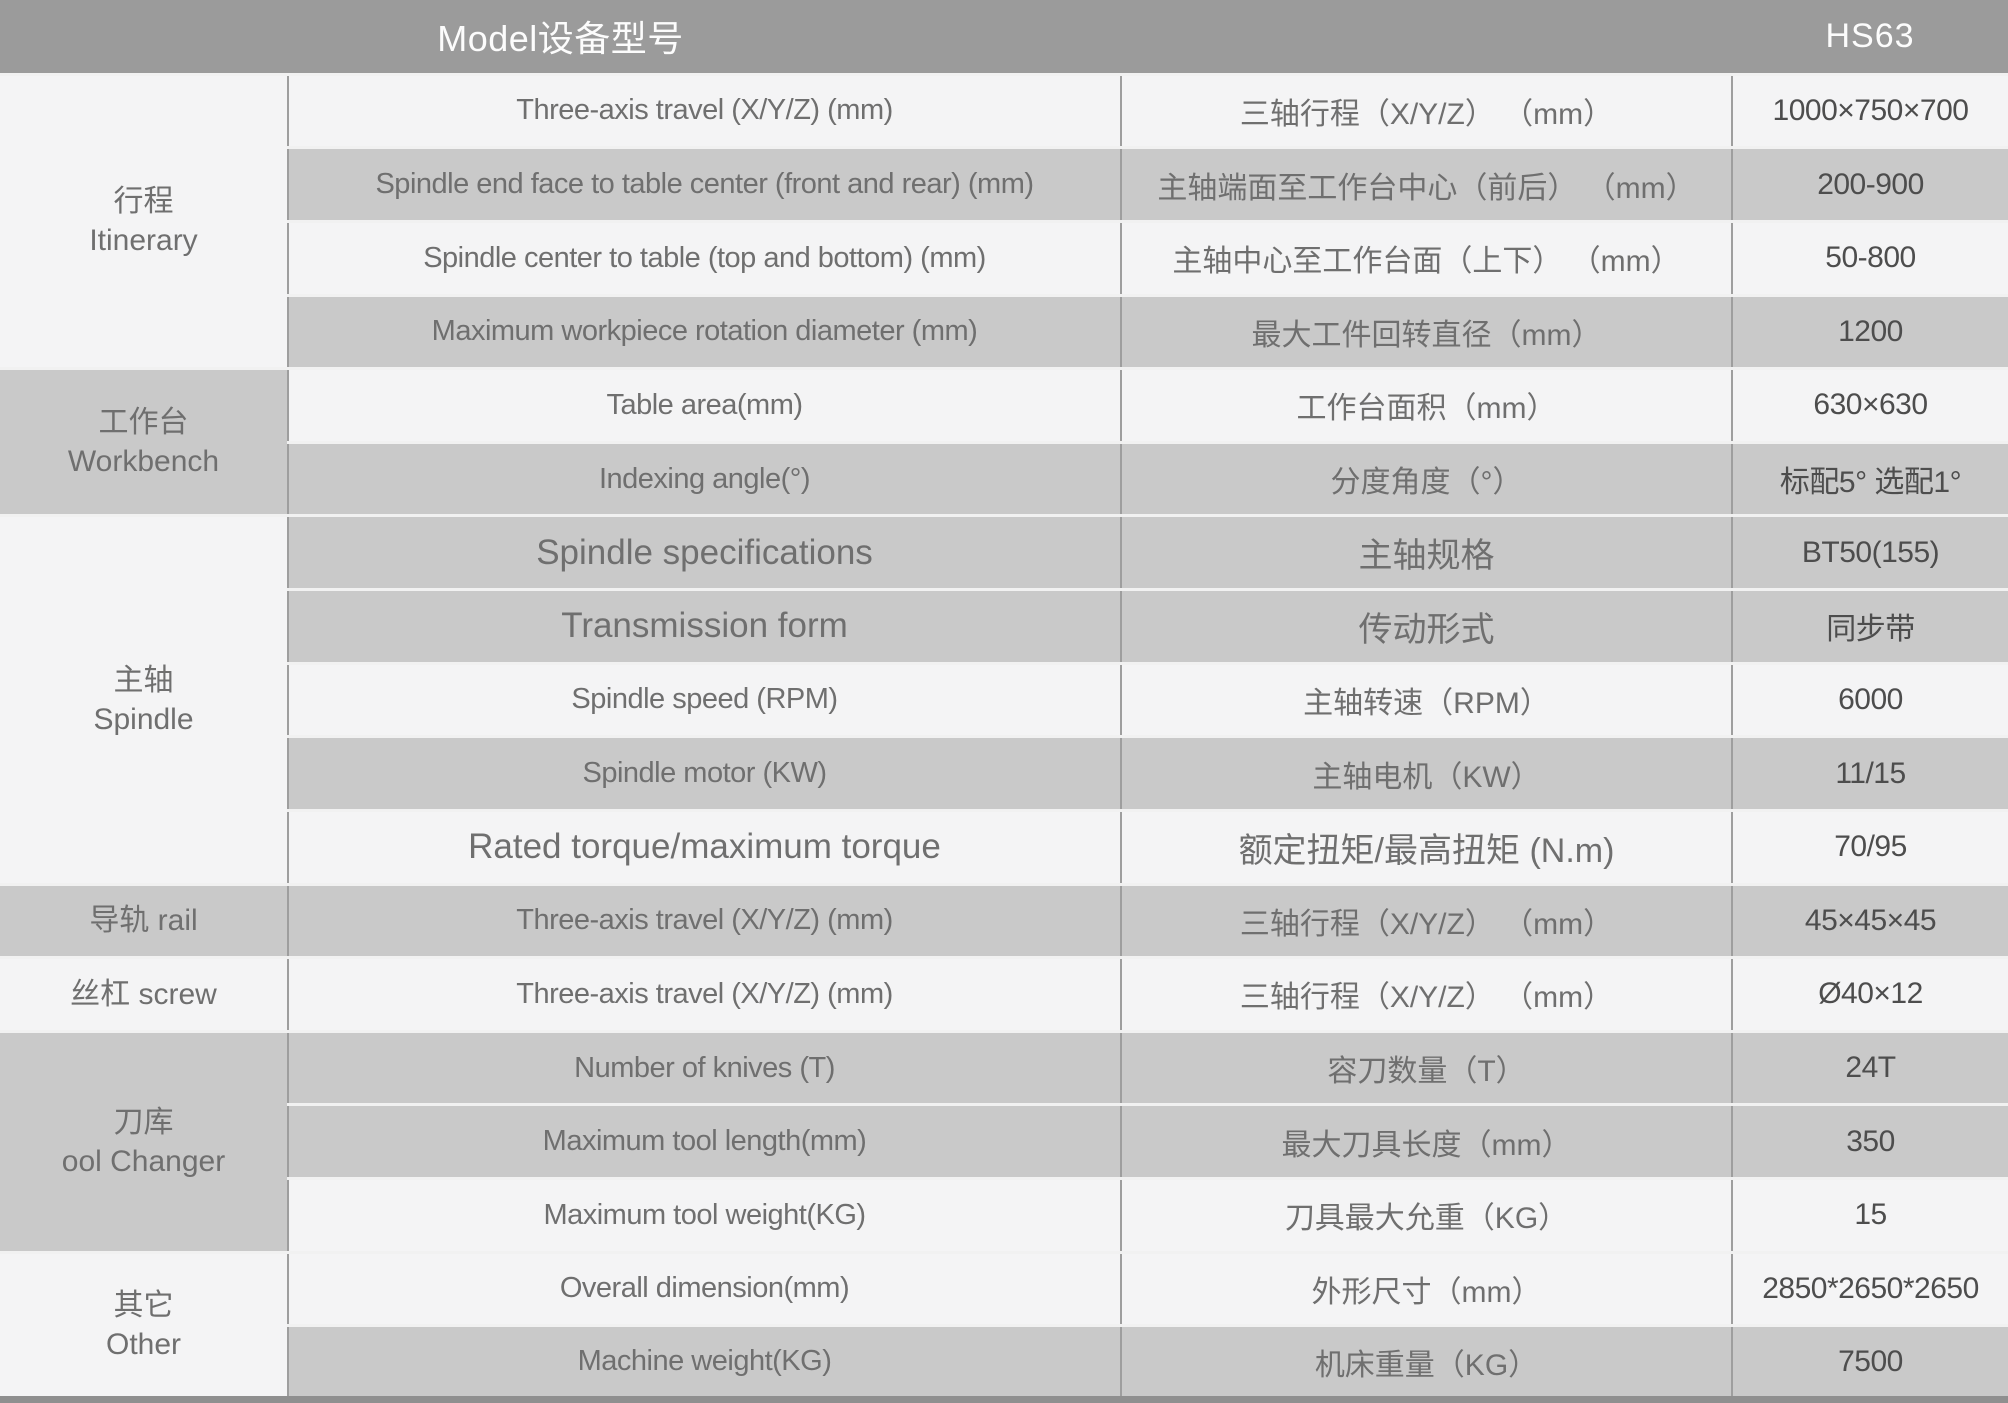 Image resolution: width=2008 pixels, height=1403 pixels. I want to click on spec-name-zh: 外形尺寸（mm）, so click(1426, 1288).